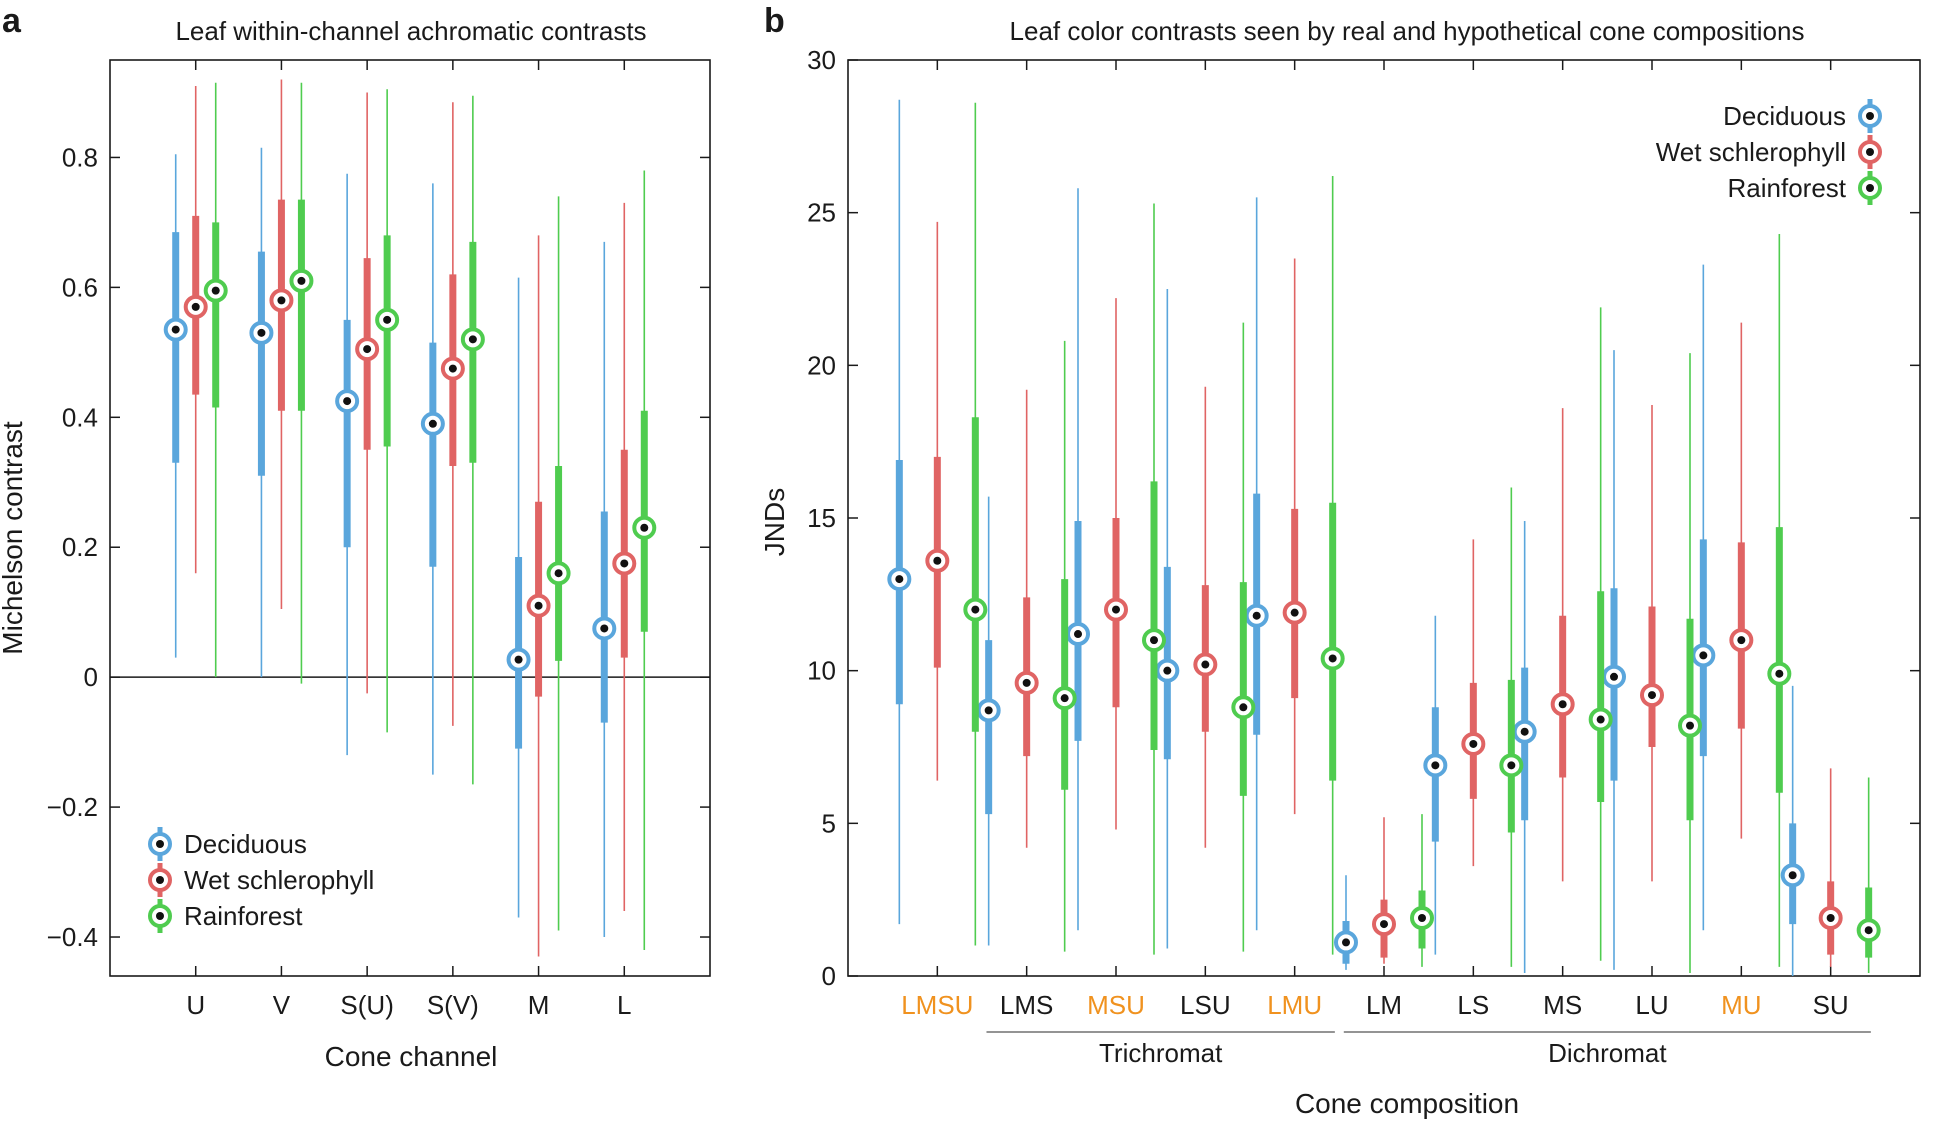  What do you see at coordinates (367, 393) in the screenshot?
I see `box-wet-schlerophyll-s-u` at bounding box center [367, 393].